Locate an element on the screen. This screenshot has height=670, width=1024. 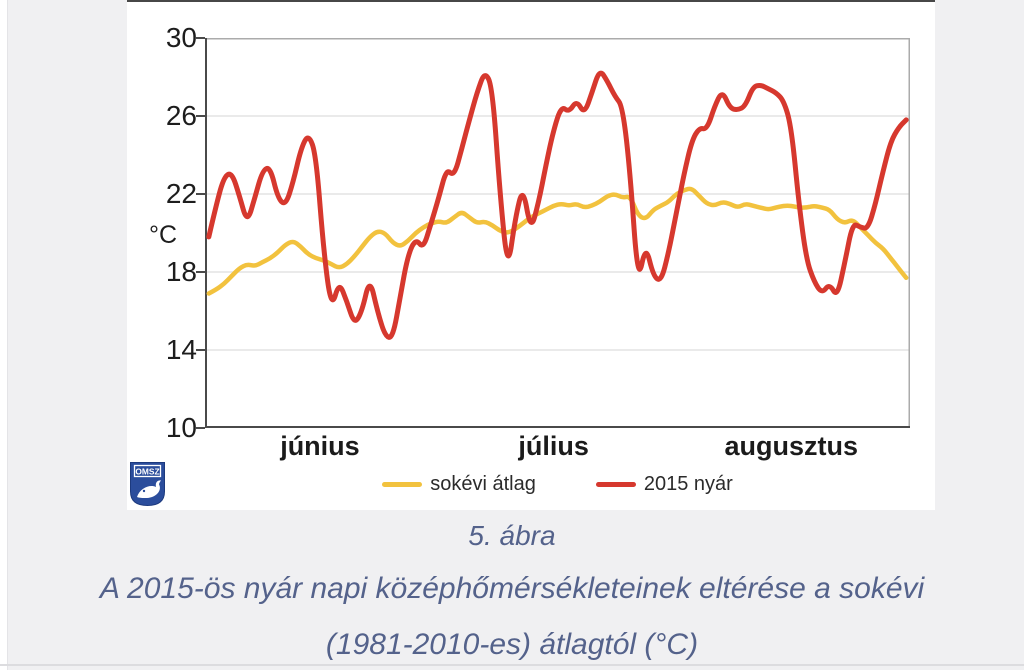
x-axis-month-label: augusztus is located at coordinates (791, 446).